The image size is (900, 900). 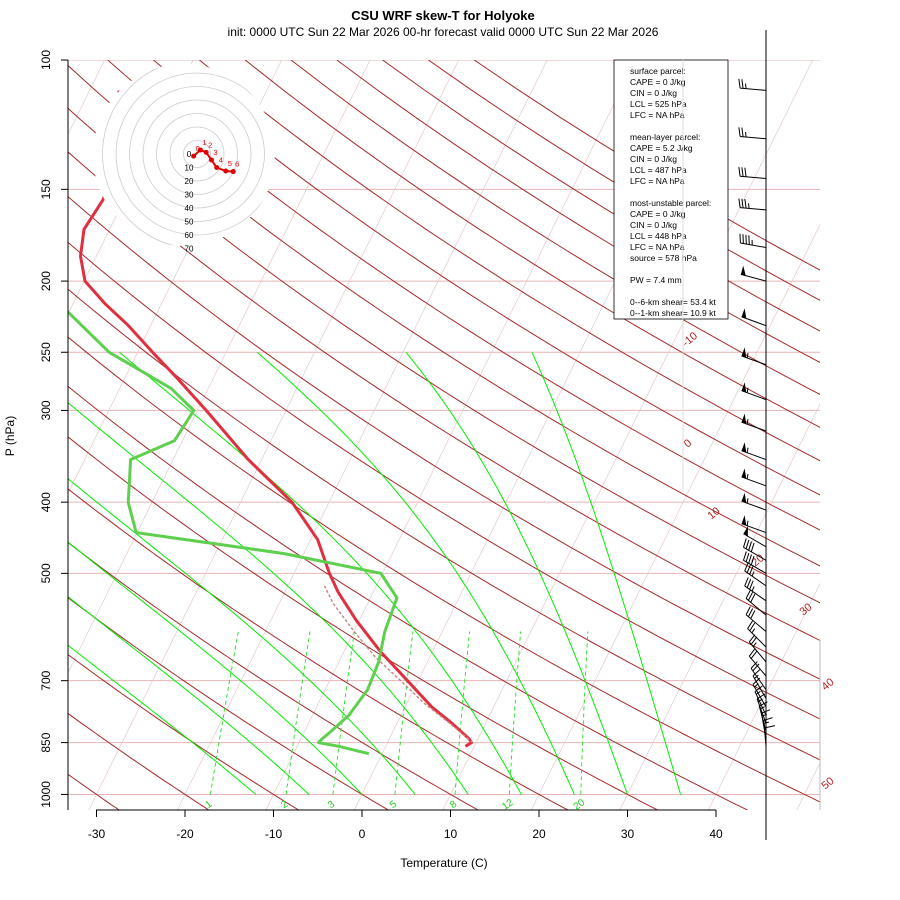 What do you see at coordinates (539, 834) in the screenshot?
I see `x-tick-label: 20` at bounding box center [539, 834].